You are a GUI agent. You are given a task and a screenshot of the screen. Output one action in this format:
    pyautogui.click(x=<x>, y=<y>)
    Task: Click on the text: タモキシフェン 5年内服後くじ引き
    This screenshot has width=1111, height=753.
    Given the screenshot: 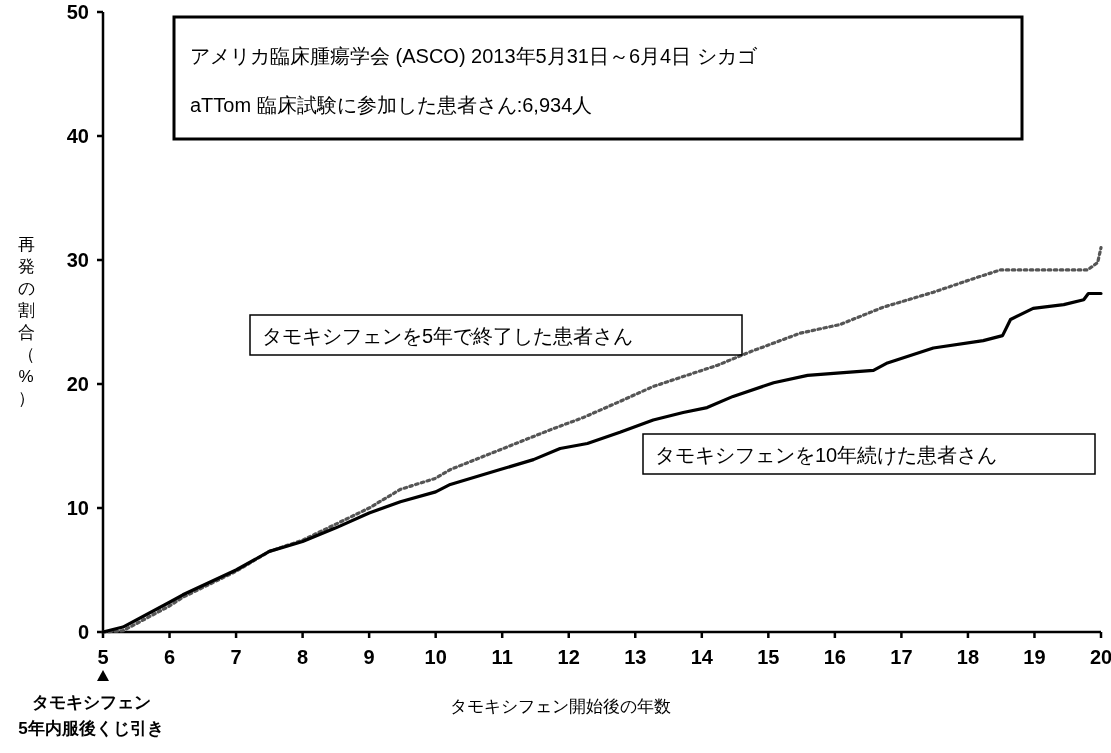 What is the action you would take?
    pyautogui.click(x=91, y=715)
    